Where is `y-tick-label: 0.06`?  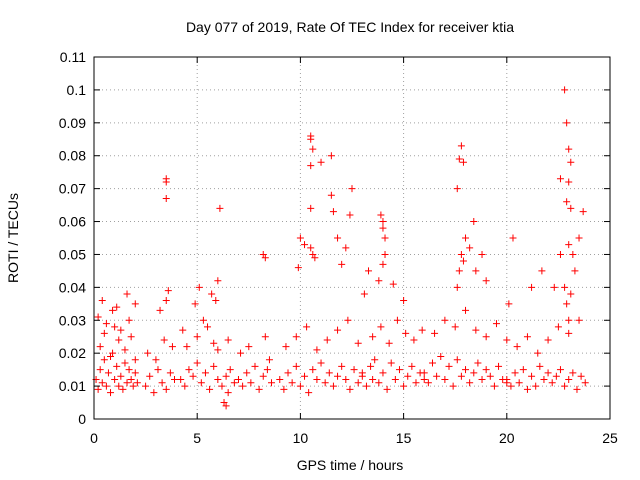
y-tick-label: 0.06 is located at coordinates (72, 222).